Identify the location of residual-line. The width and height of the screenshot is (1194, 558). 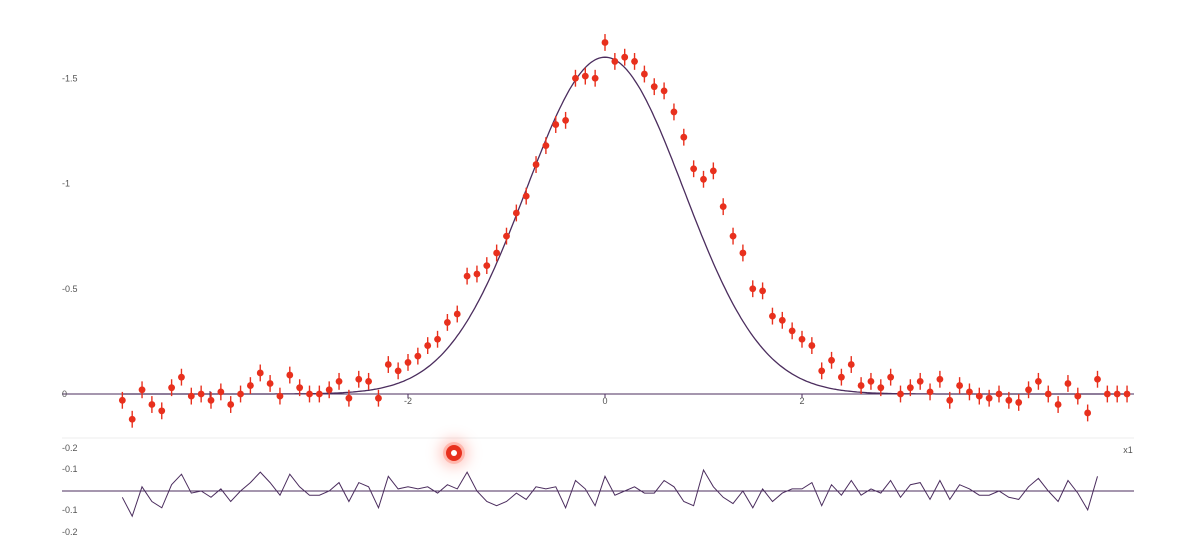
(609, 493).